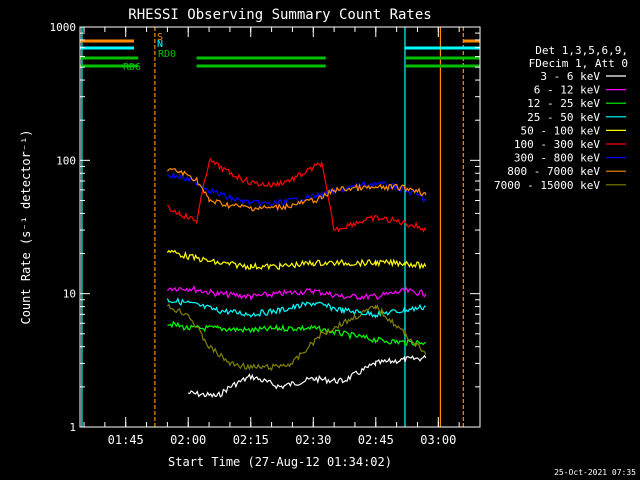 The height and width of the screenshot is (480, 640). I want to click on y-tick-label: 100, so click(66, 160).